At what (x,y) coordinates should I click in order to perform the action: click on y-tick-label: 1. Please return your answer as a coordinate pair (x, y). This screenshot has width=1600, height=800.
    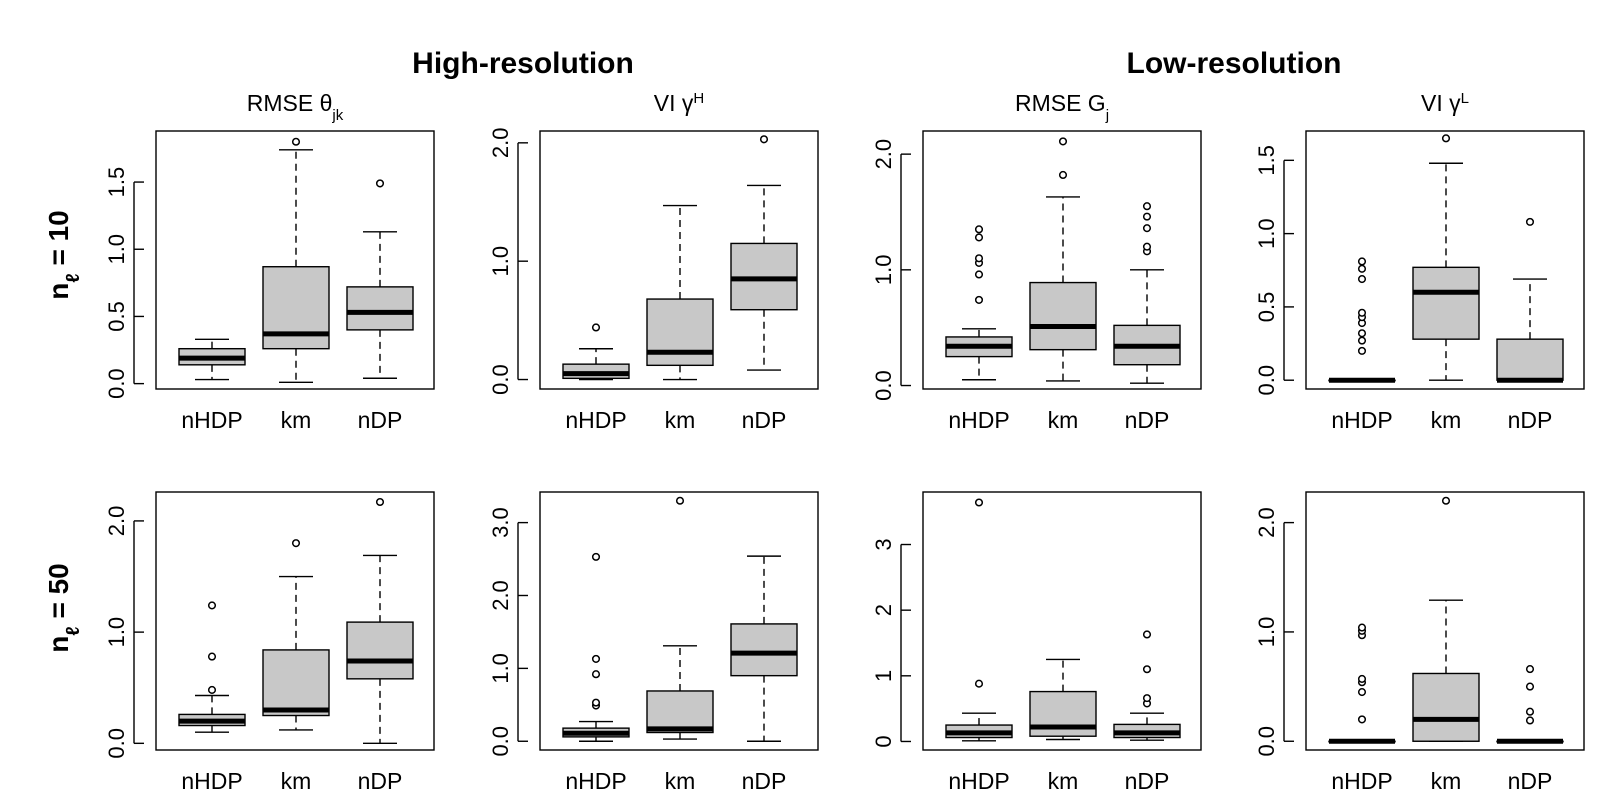
    Looking at the image, I should click on (883, 676).